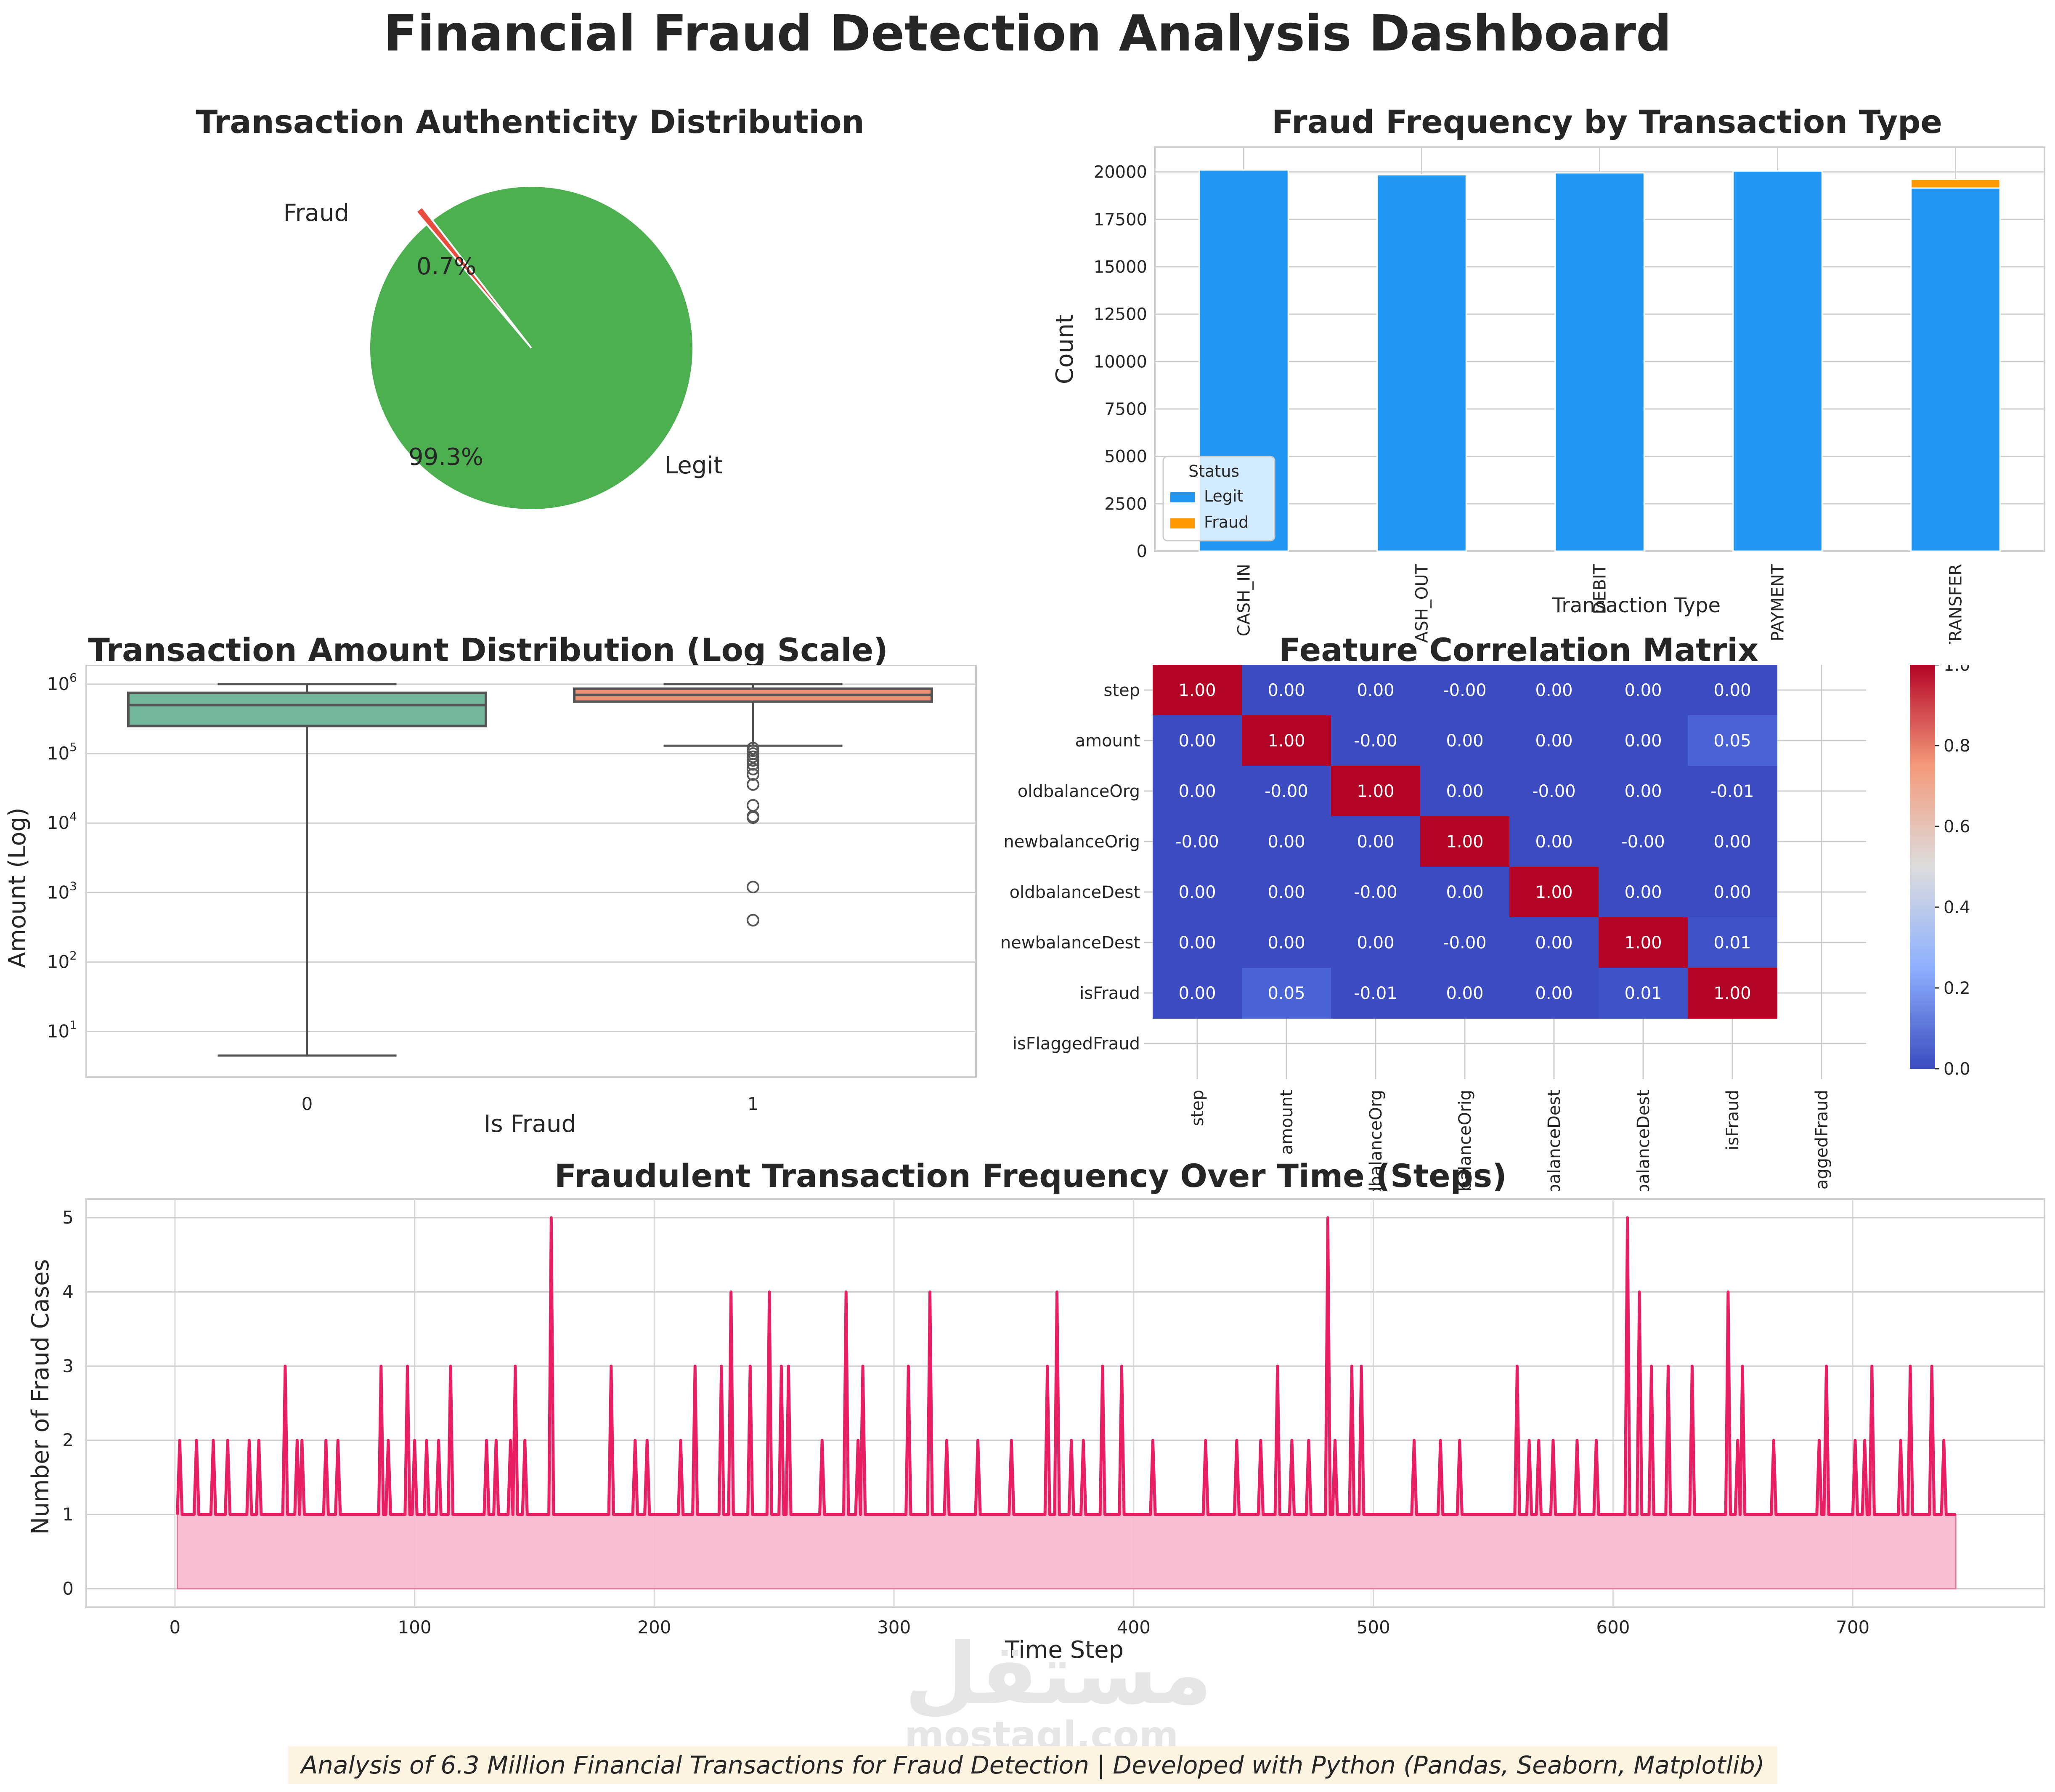 This screenshot has height=1792, width=2055. What do you see at coordinates (68, 1440) in the screenshot?
I see `line-ytick: 2` at bounding box center [68, 1440].